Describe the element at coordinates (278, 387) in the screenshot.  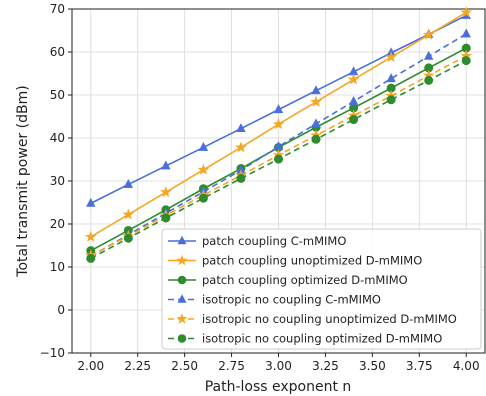
I see `x-axis-label: Path-loss exponent n` at that location.